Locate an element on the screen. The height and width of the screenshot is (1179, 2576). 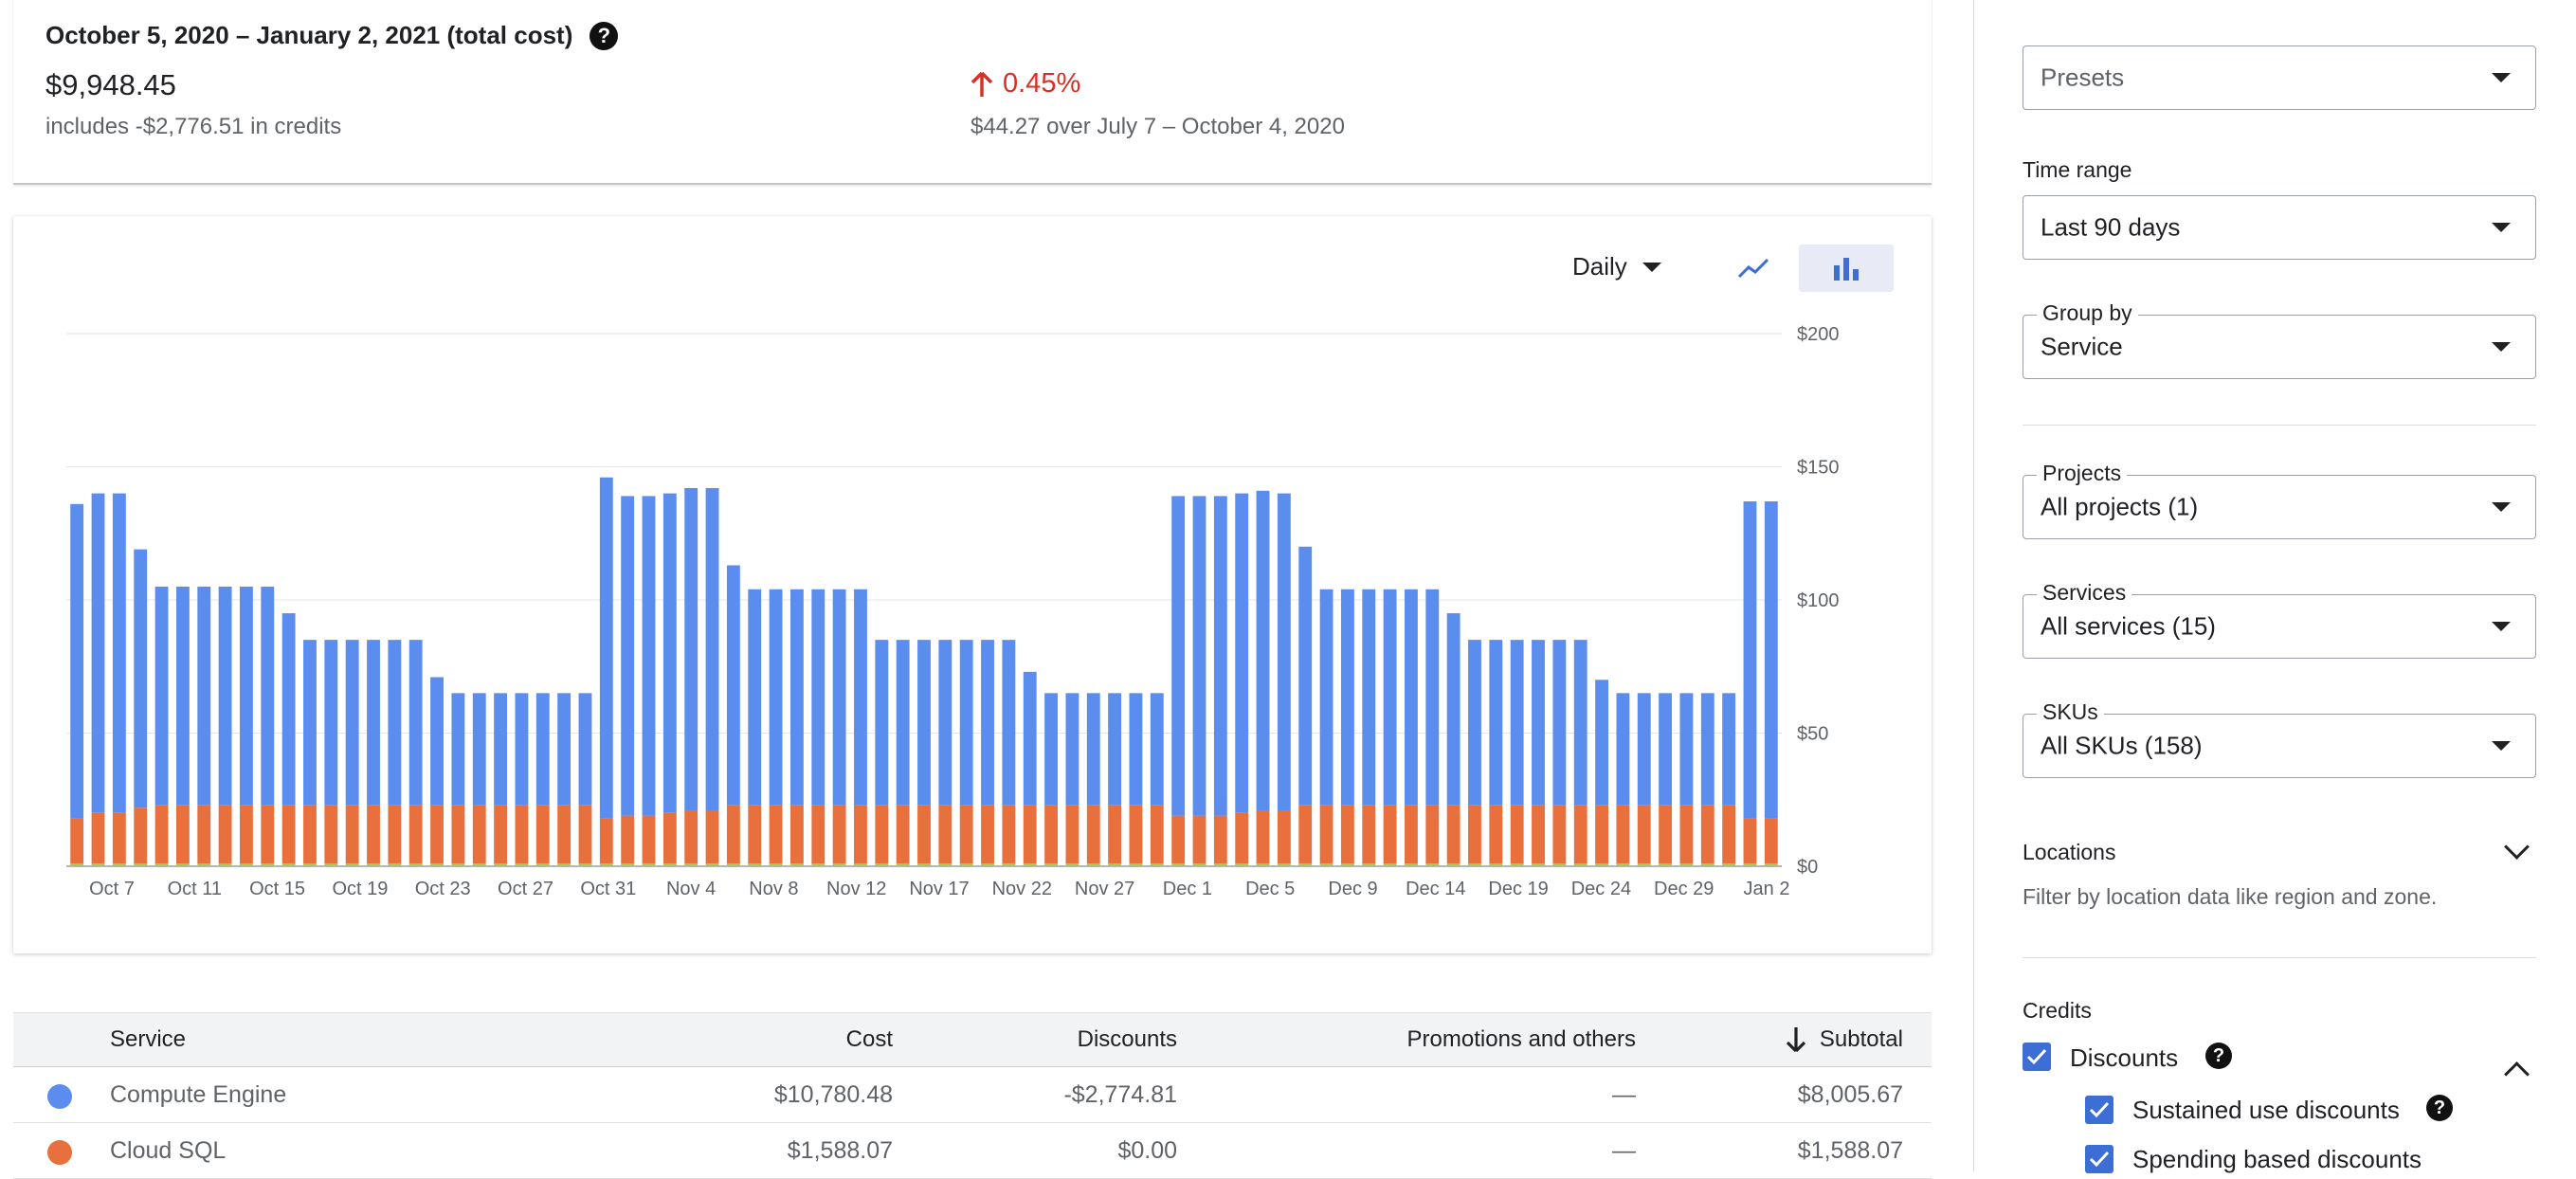
time-range-select: Last 90 days is located at coordinates (2279, 228).